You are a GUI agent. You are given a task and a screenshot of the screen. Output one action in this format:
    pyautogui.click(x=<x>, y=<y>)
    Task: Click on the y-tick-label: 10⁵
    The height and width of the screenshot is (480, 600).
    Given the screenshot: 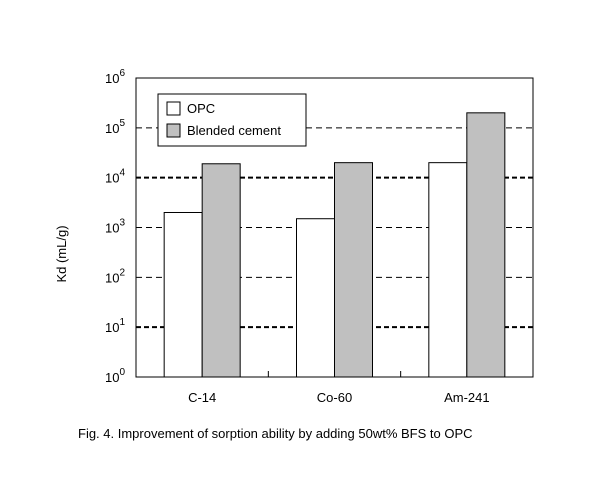 What is the action you would take?
    pyautogui.click(x=115, y=127)
    